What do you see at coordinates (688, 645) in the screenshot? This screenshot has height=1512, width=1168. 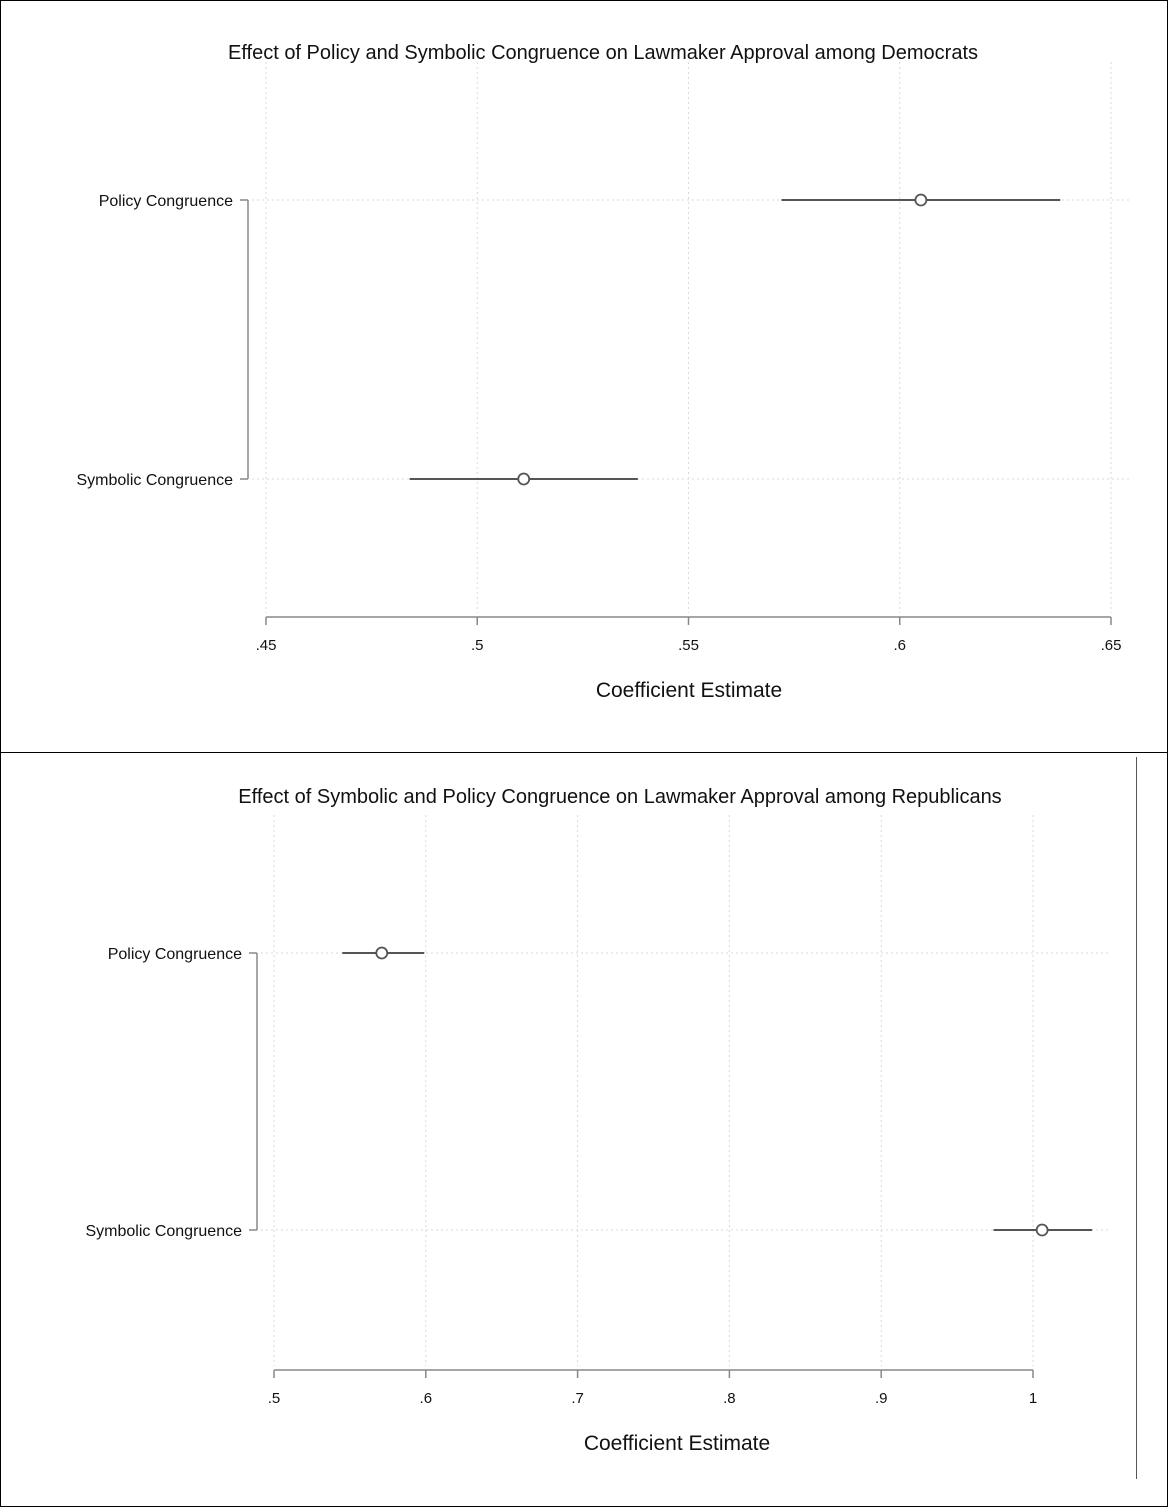 I see `x-tick-label: .55` at bounding box center [688, 645].